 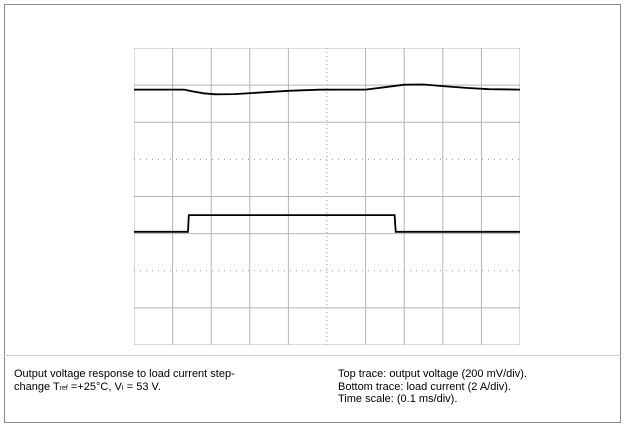 What do you see at coordinates (432, 374) in the screenshot?
I see `caption-right-line1: Top trace: output voltage (200 mV/div).` at bounding box center [432, 374].